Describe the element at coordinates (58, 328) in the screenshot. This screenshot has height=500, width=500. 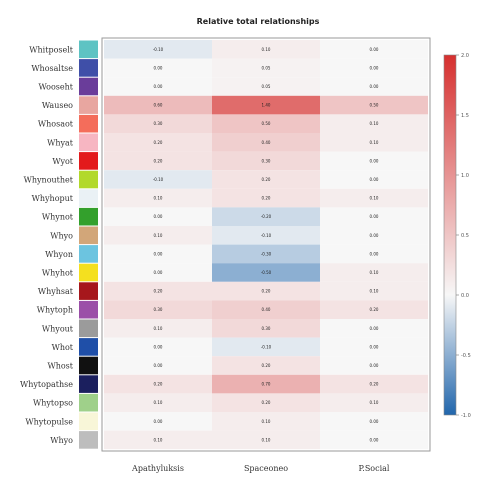
I see `row-label: Whyout` at that location.